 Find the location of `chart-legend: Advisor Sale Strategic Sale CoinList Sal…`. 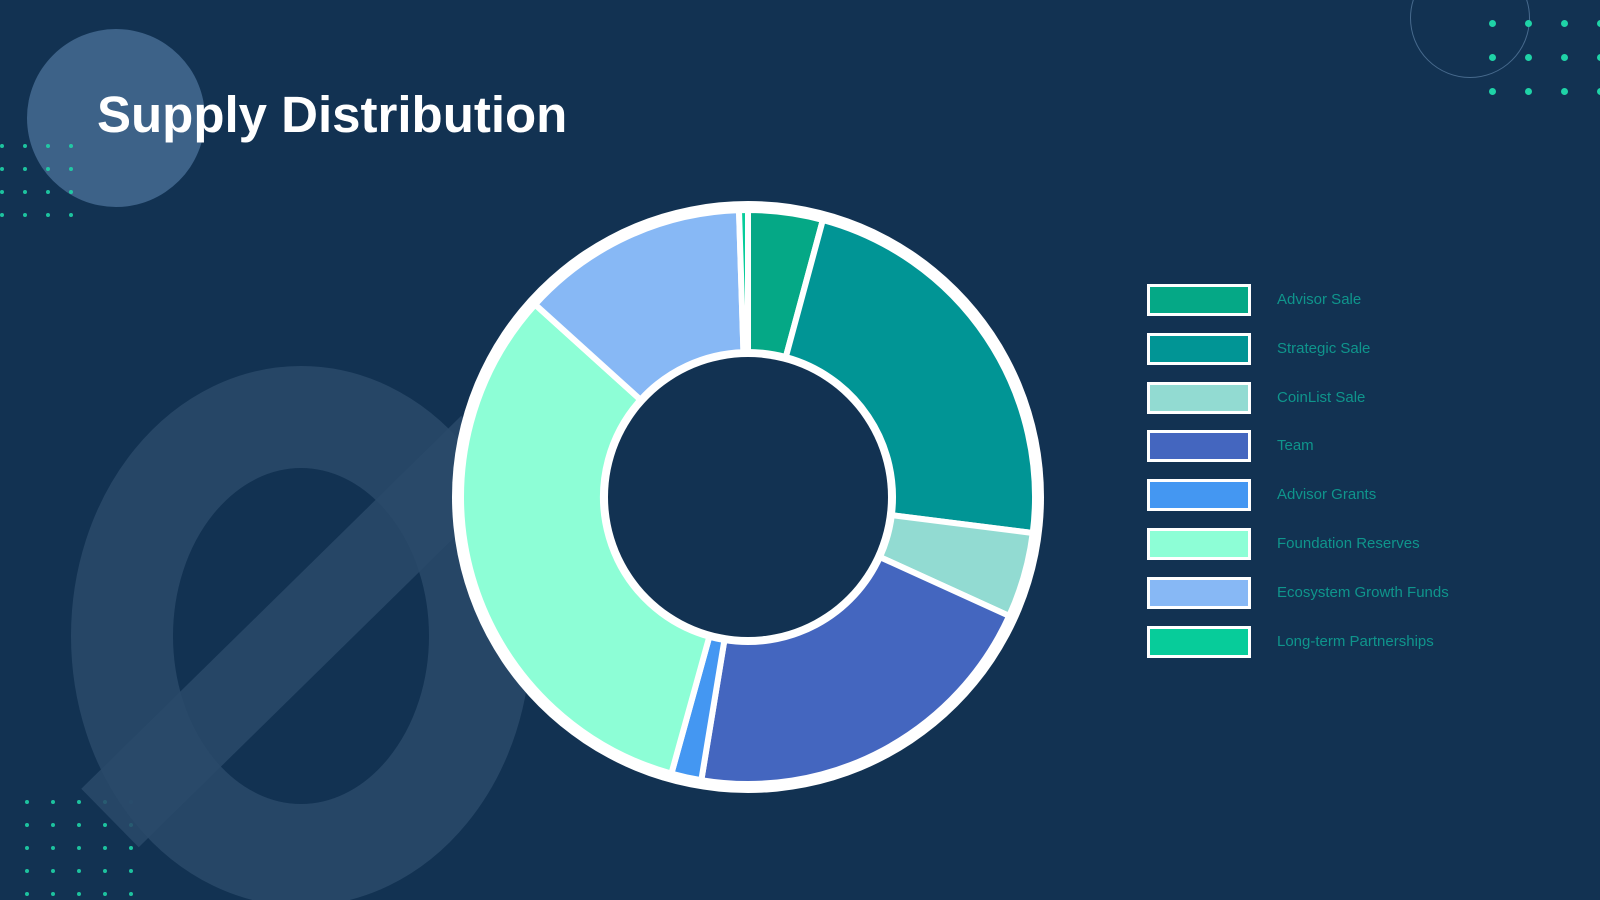

chart-legend: Advisor Sale Strategic Sale CoinList Sal… is located at coordinates (1362, 479).